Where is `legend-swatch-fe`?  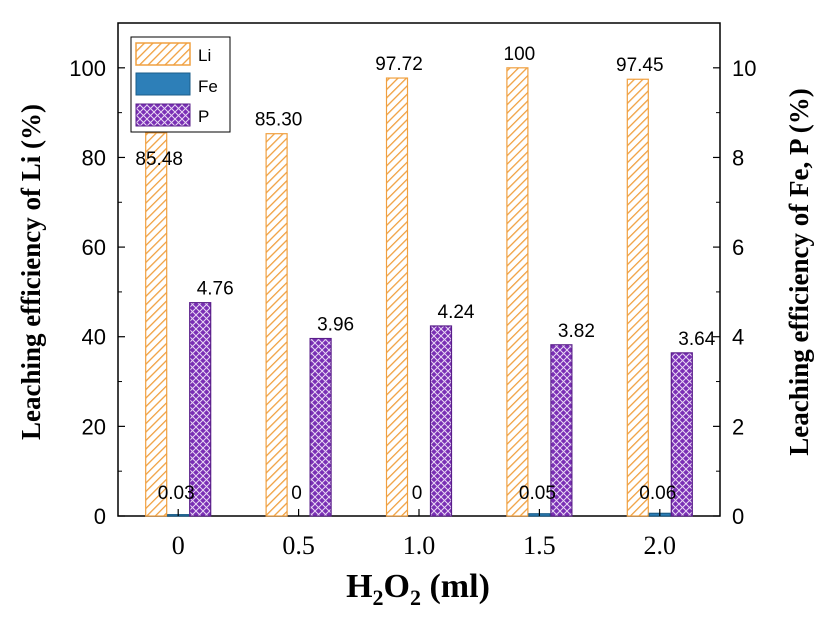 legend-swatch-fe is located at coordinates (163, 84).